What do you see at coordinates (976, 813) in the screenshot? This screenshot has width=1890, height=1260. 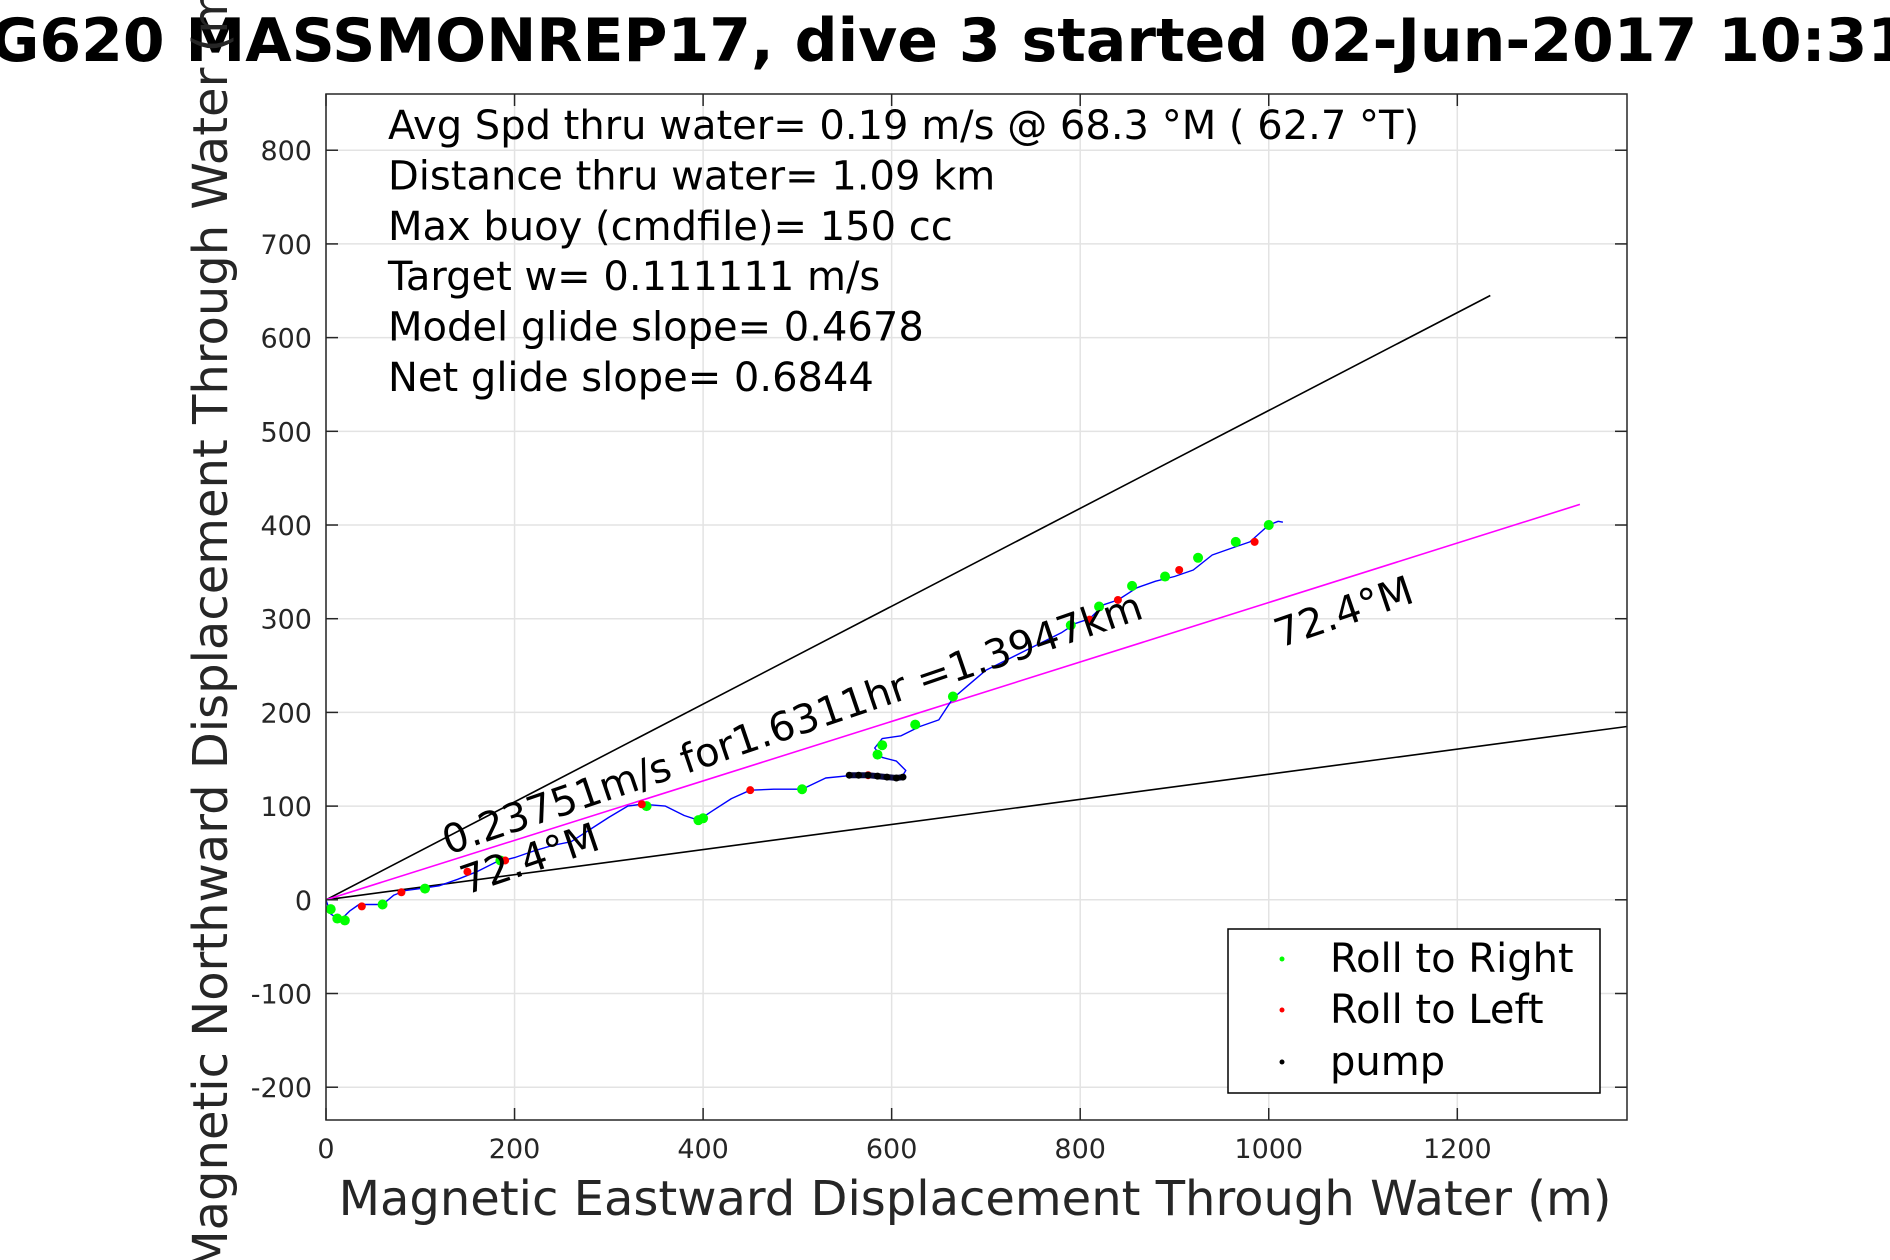 I see `reference-line-cone-lower` at bounding box center [976, 813].